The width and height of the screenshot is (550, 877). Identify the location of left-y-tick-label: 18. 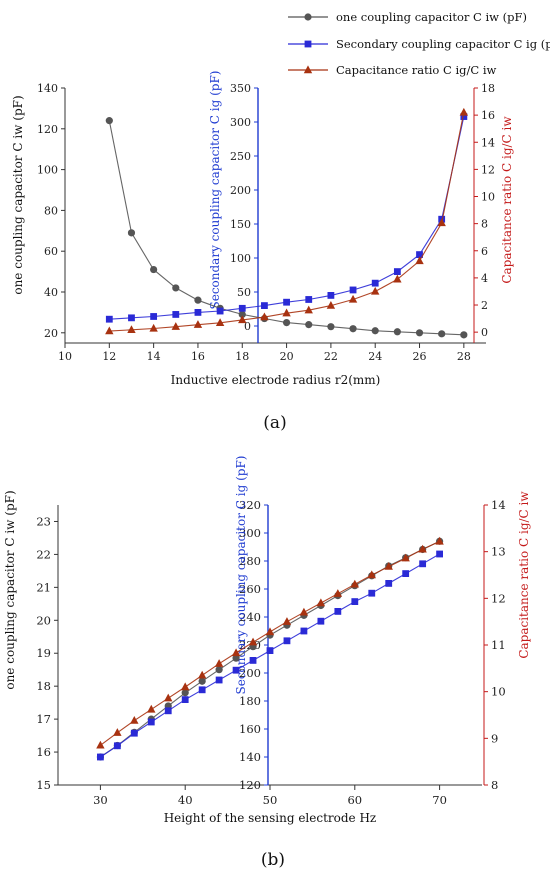
(43, 686).